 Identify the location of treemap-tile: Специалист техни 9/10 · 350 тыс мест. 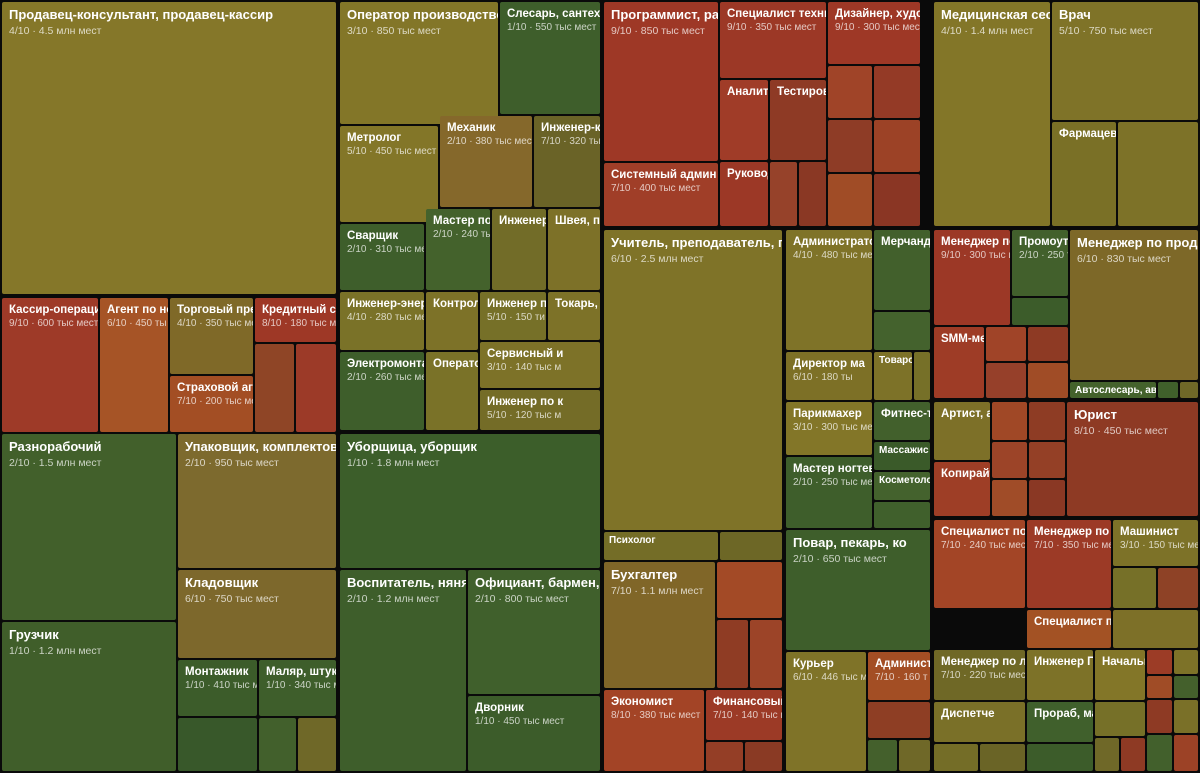
(773, 40).